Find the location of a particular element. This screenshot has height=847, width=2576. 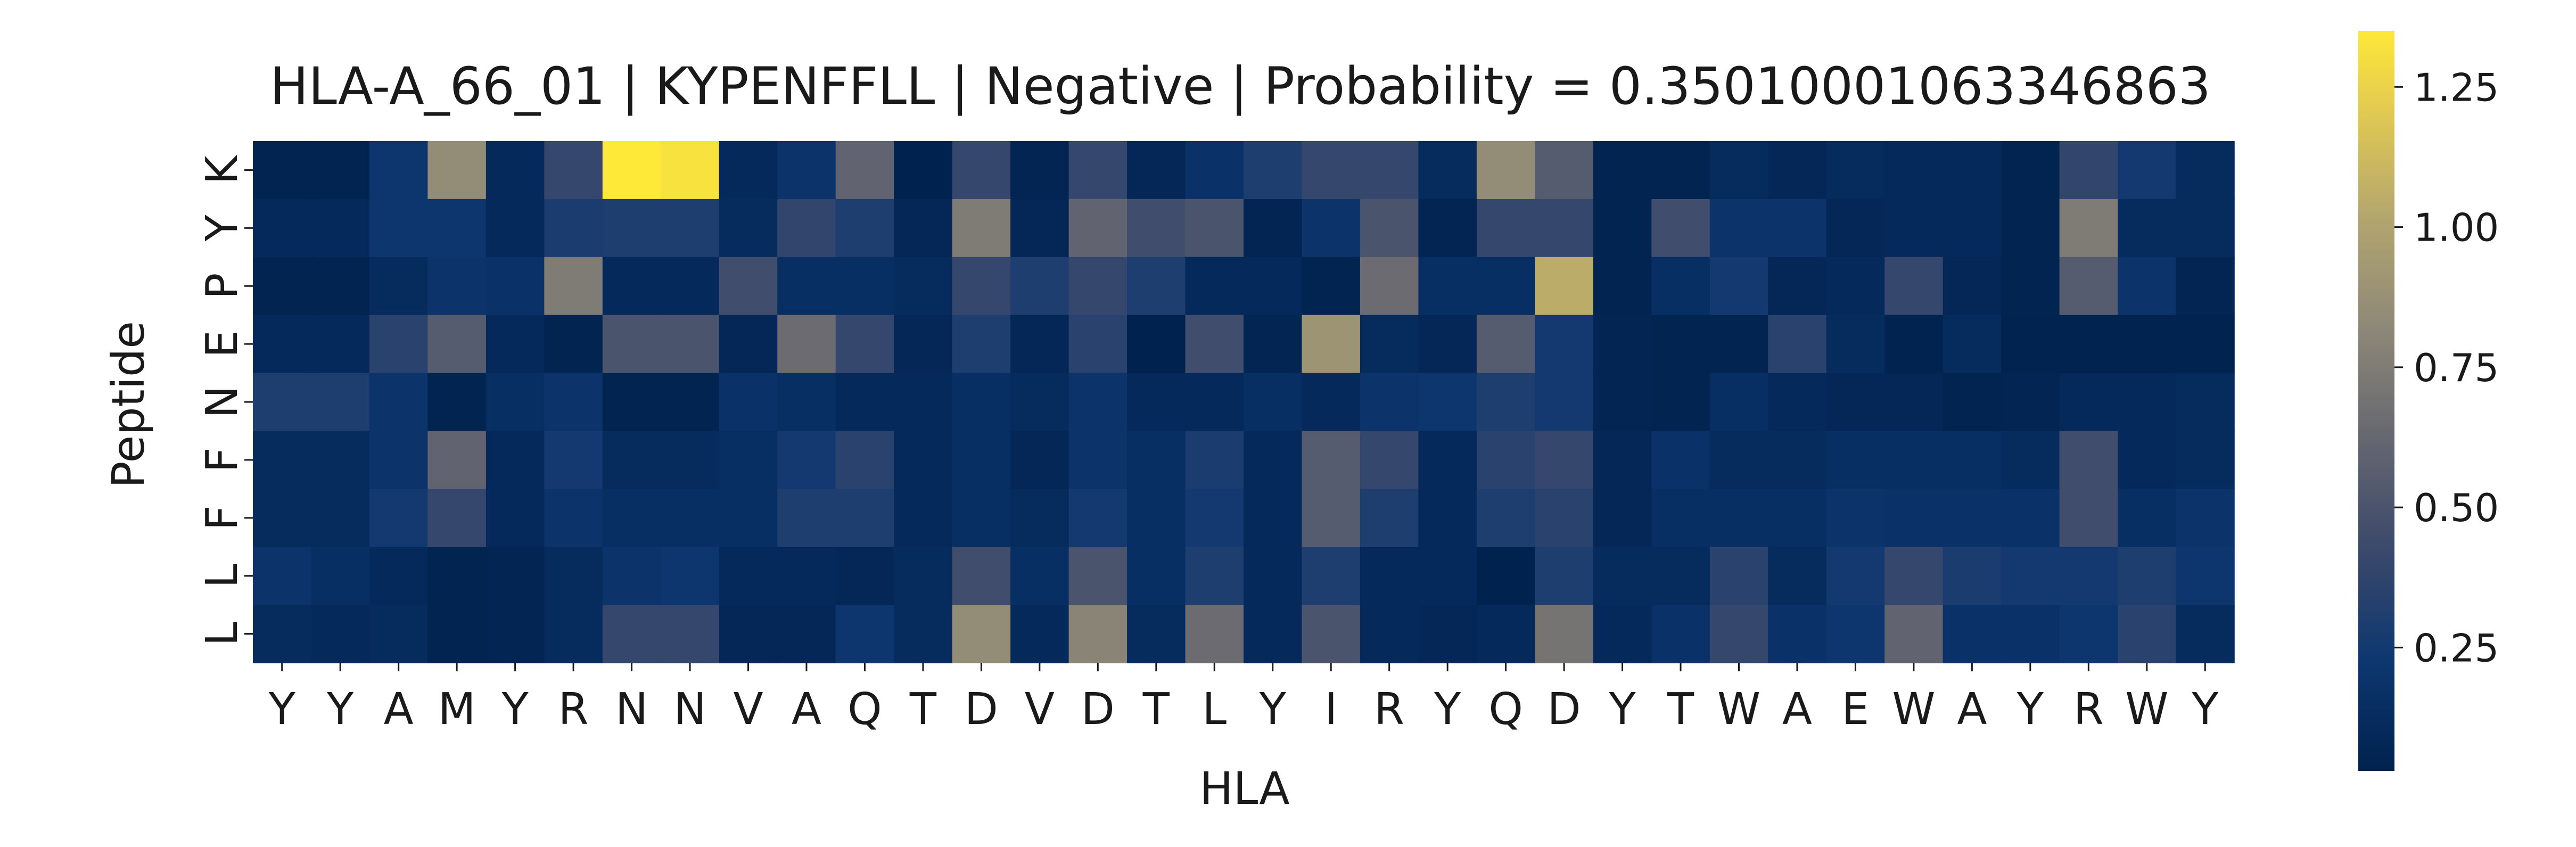

colorbar-tick-label: 0.50 is located at coordinates (2456, 508).